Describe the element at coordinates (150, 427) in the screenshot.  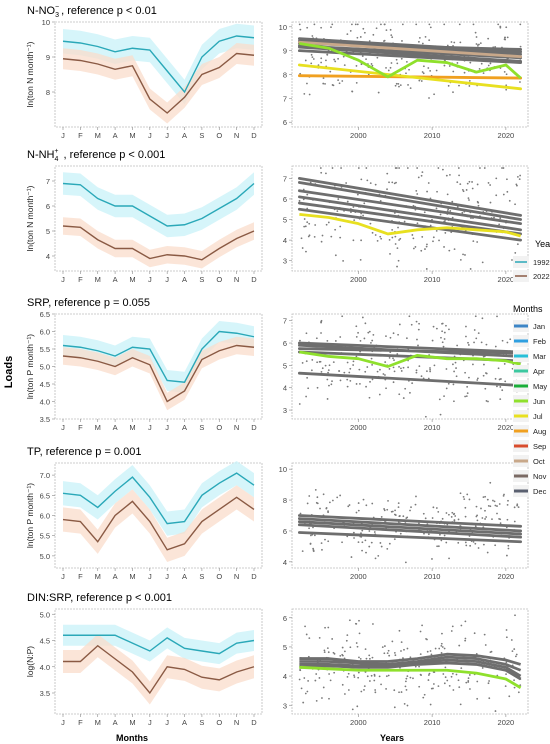
I see `x-tick-label: J` at that location.